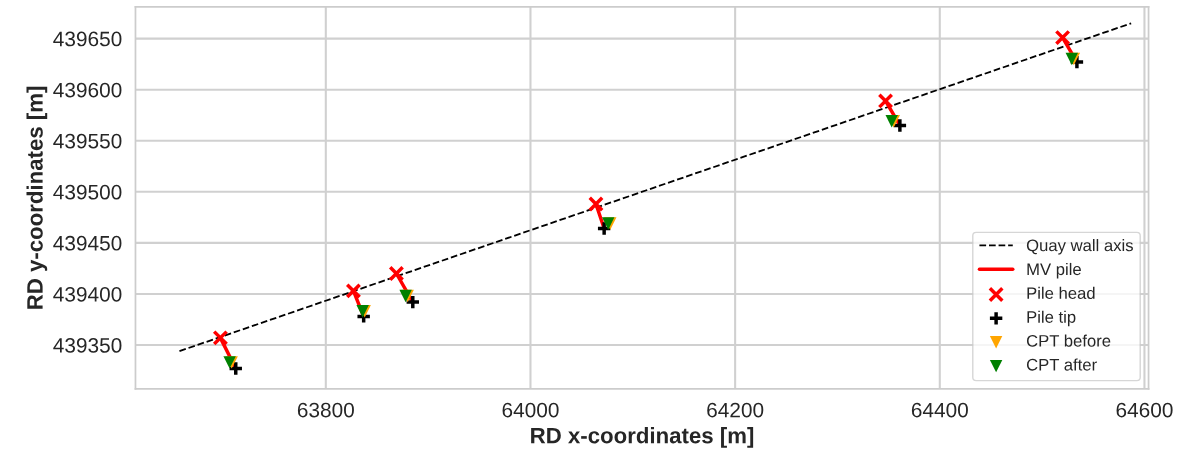 The image size is (1178, 463). Describe the element at coordinates (1051, 318) in the screenshot. I see `legend-label: Pile tip` at that location.